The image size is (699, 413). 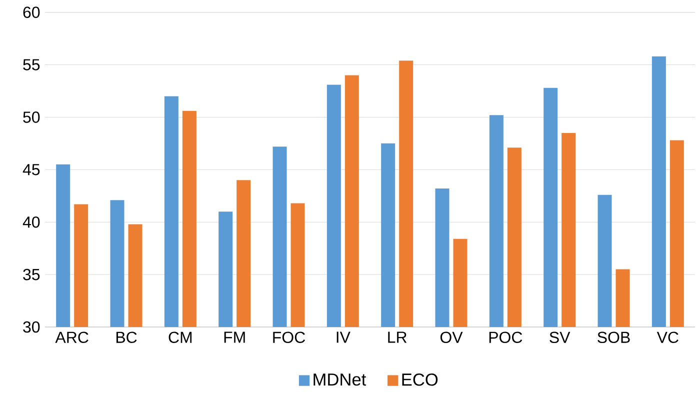 What do you see at coordinates (31, 222) in the screenshot?
I see `y-tick-label: 40` at bounding box center [31, 222].